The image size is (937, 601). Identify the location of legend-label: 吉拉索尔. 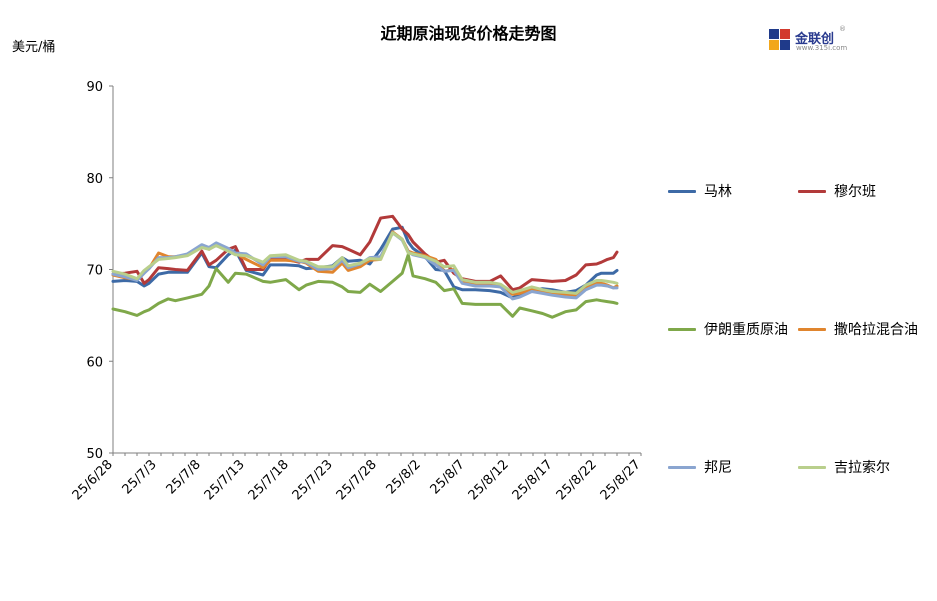
(862, 468).